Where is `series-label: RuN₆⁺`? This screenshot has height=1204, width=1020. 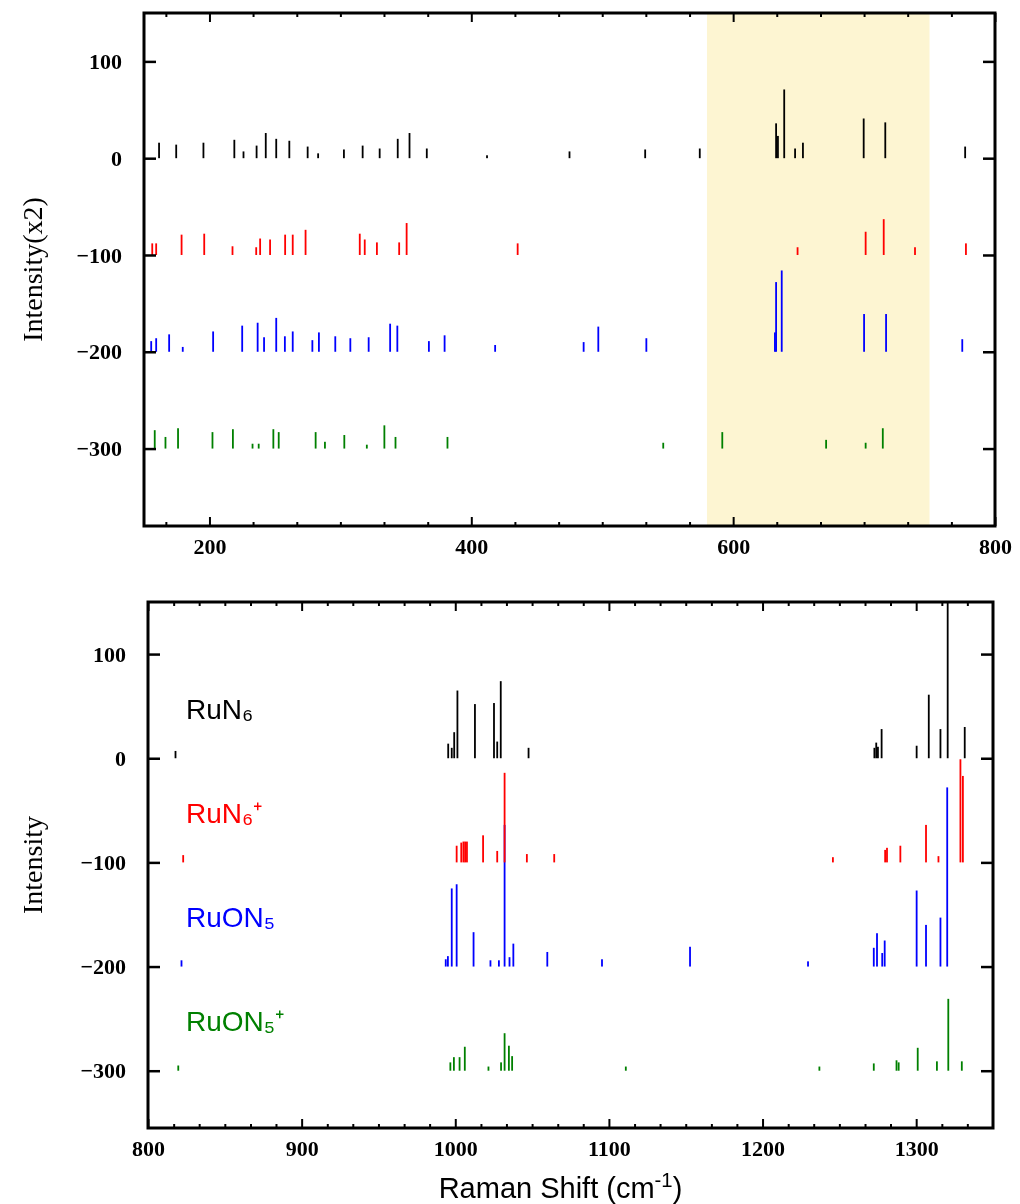
series-label: RuN₆⁺ is located at coordinates (224, 813).